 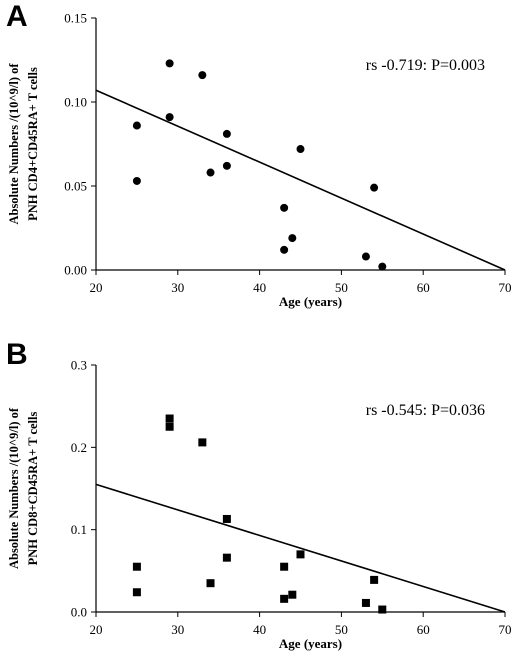 What do you see at coordinates (79, 365) in the screenshot?
I see `y-tick-label: 0.3` at bounding box center [79, 365].